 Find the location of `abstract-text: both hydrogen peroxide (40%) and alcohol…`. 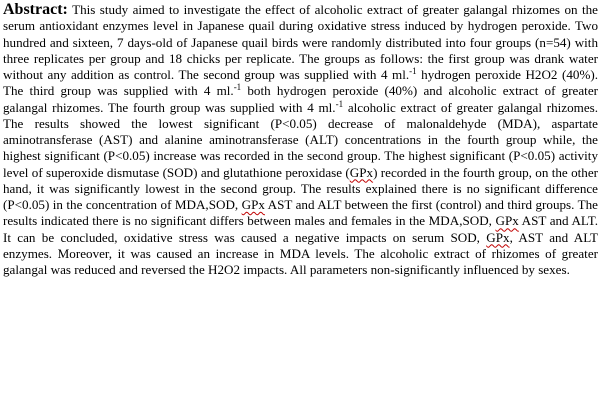

abstract-text: both hydrogen peroxide (40%) and alcohol… is located at coordinates (300, 99).